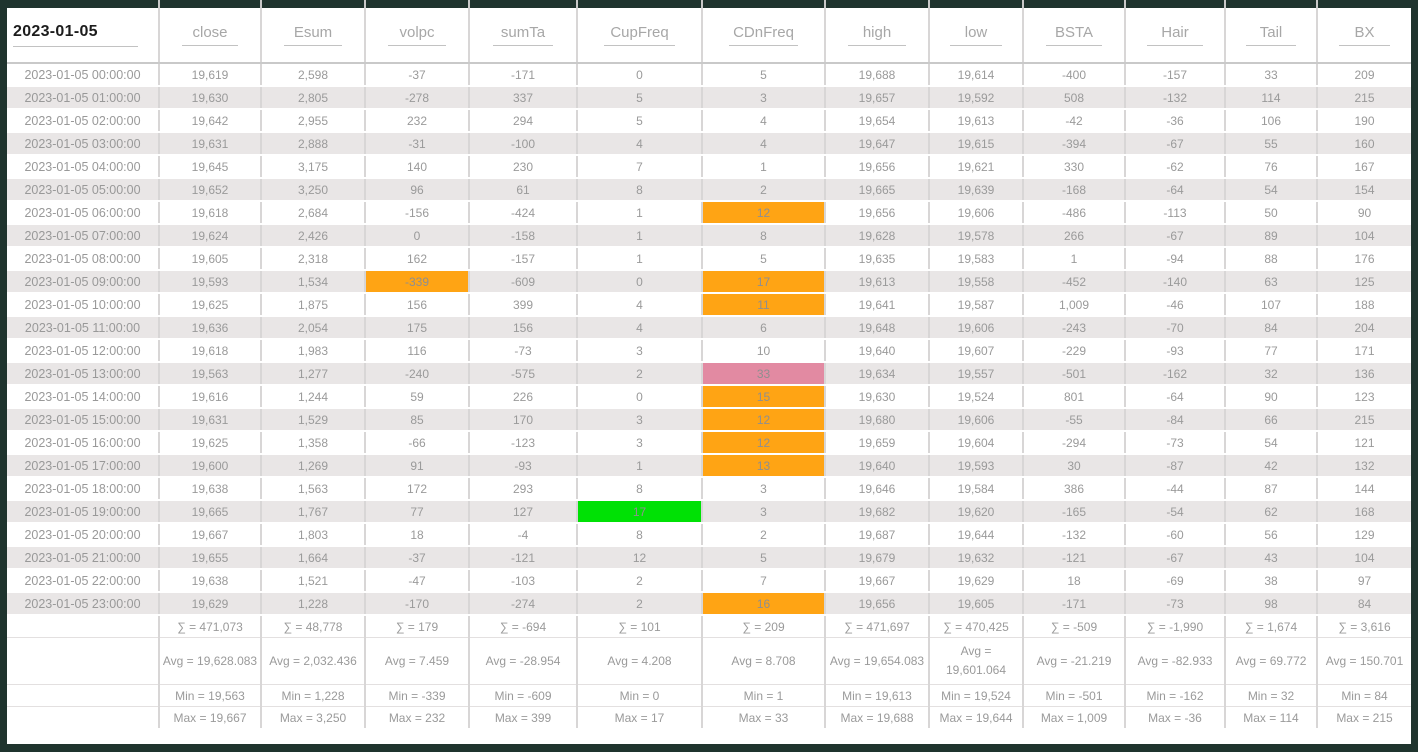 This screenshot has height=752, width=1418. I want to click on row-timestamp: 2023-01-05 15:00:00, so click(83, 420).